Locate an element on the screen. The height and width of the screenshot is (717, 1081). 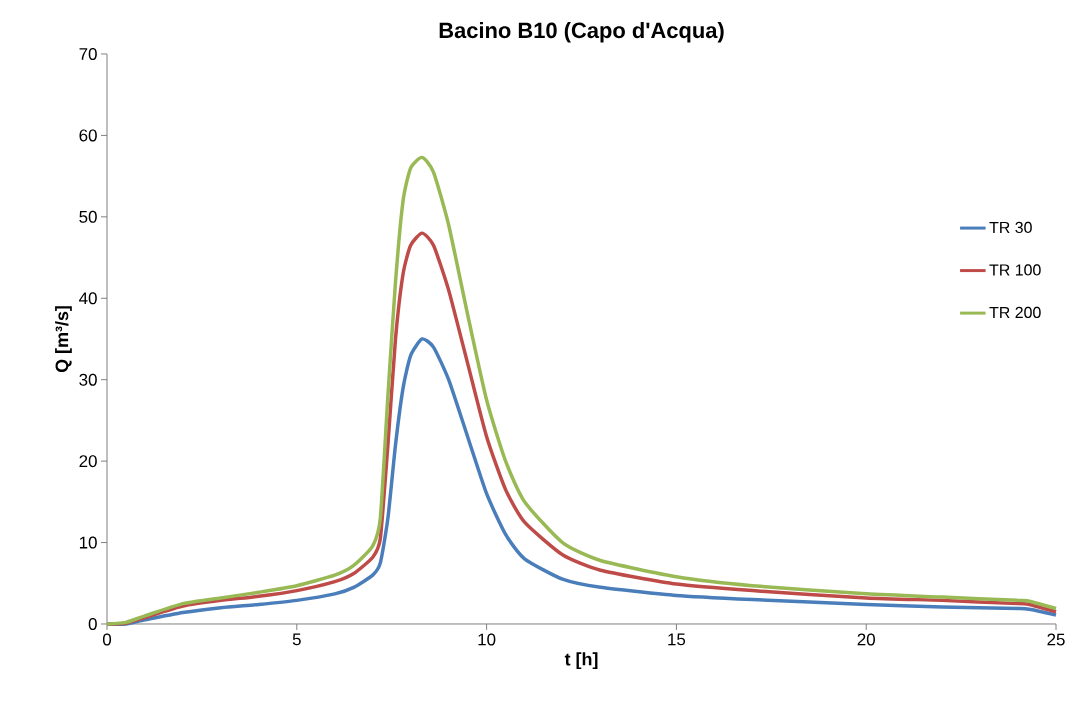
legend-label: TR 30 is located at coordinates (1010, 227).